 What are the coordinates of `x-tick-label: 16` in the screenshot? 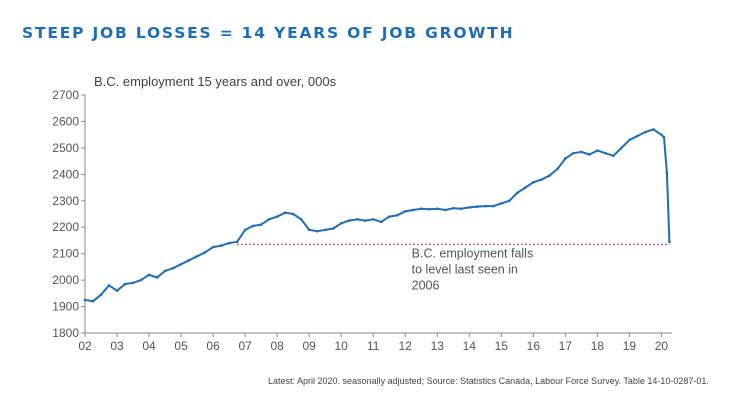 It's located at (534, 346).